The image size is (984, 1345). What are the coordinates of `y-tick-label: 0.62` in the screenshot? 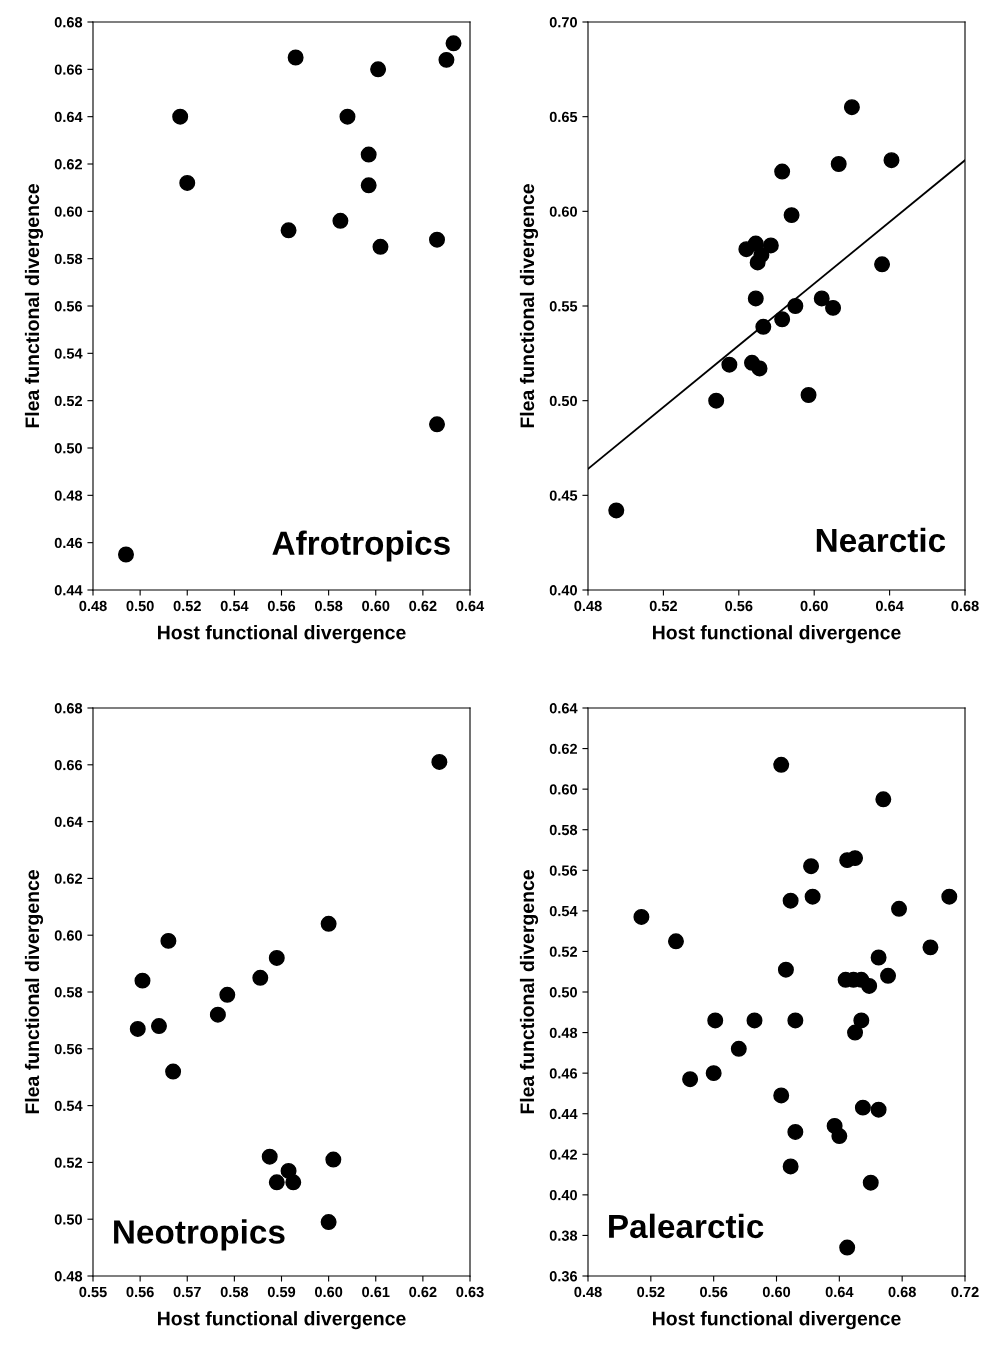 It's located at (68, 878).